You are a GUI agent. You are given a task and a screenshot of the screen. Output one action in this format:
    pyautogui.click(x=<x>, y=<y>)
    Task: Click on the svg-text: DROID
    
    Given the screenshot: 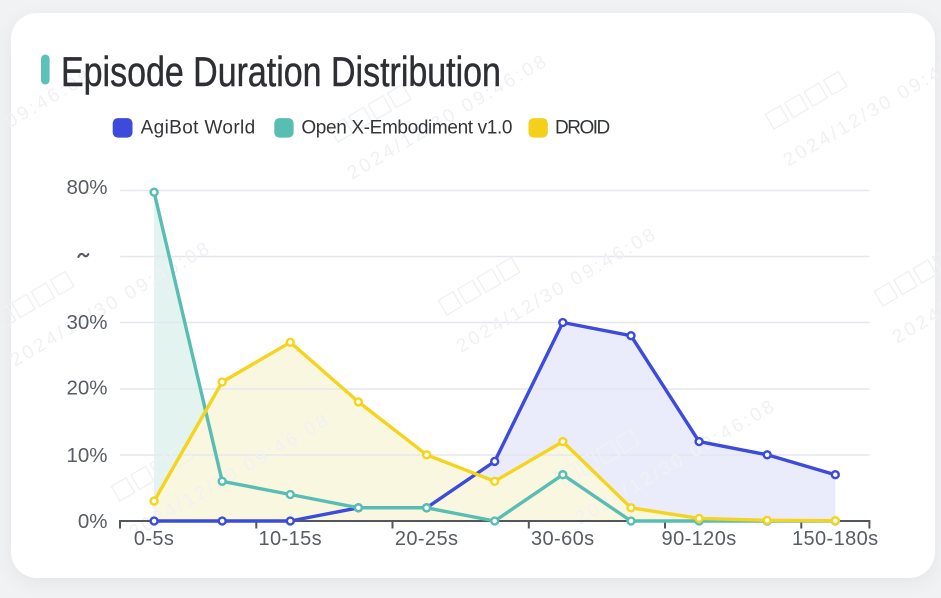 What is the action you would take?
    pyautogui.click(x=582, y=127)
    